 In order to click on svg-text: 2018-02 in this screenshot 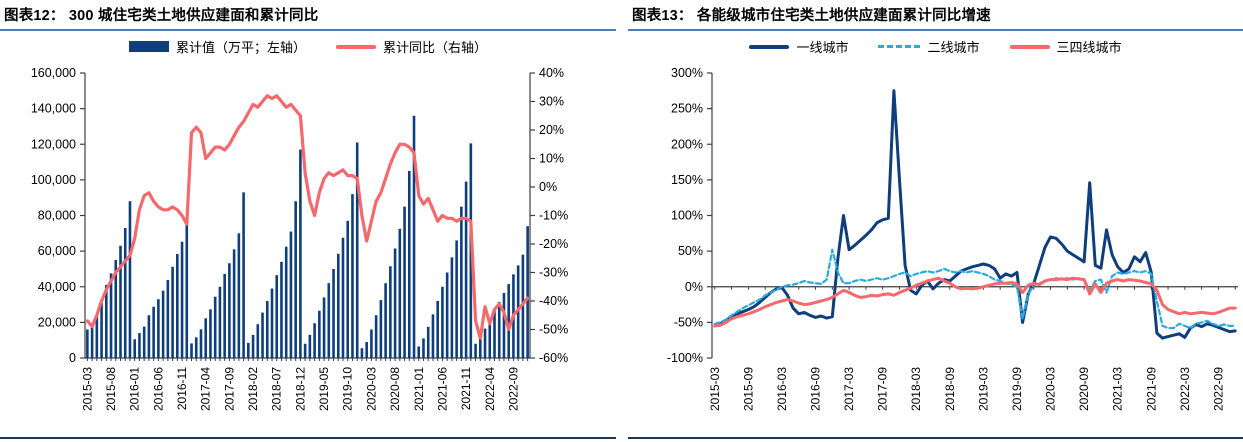, I will do `click(253, 389)`.